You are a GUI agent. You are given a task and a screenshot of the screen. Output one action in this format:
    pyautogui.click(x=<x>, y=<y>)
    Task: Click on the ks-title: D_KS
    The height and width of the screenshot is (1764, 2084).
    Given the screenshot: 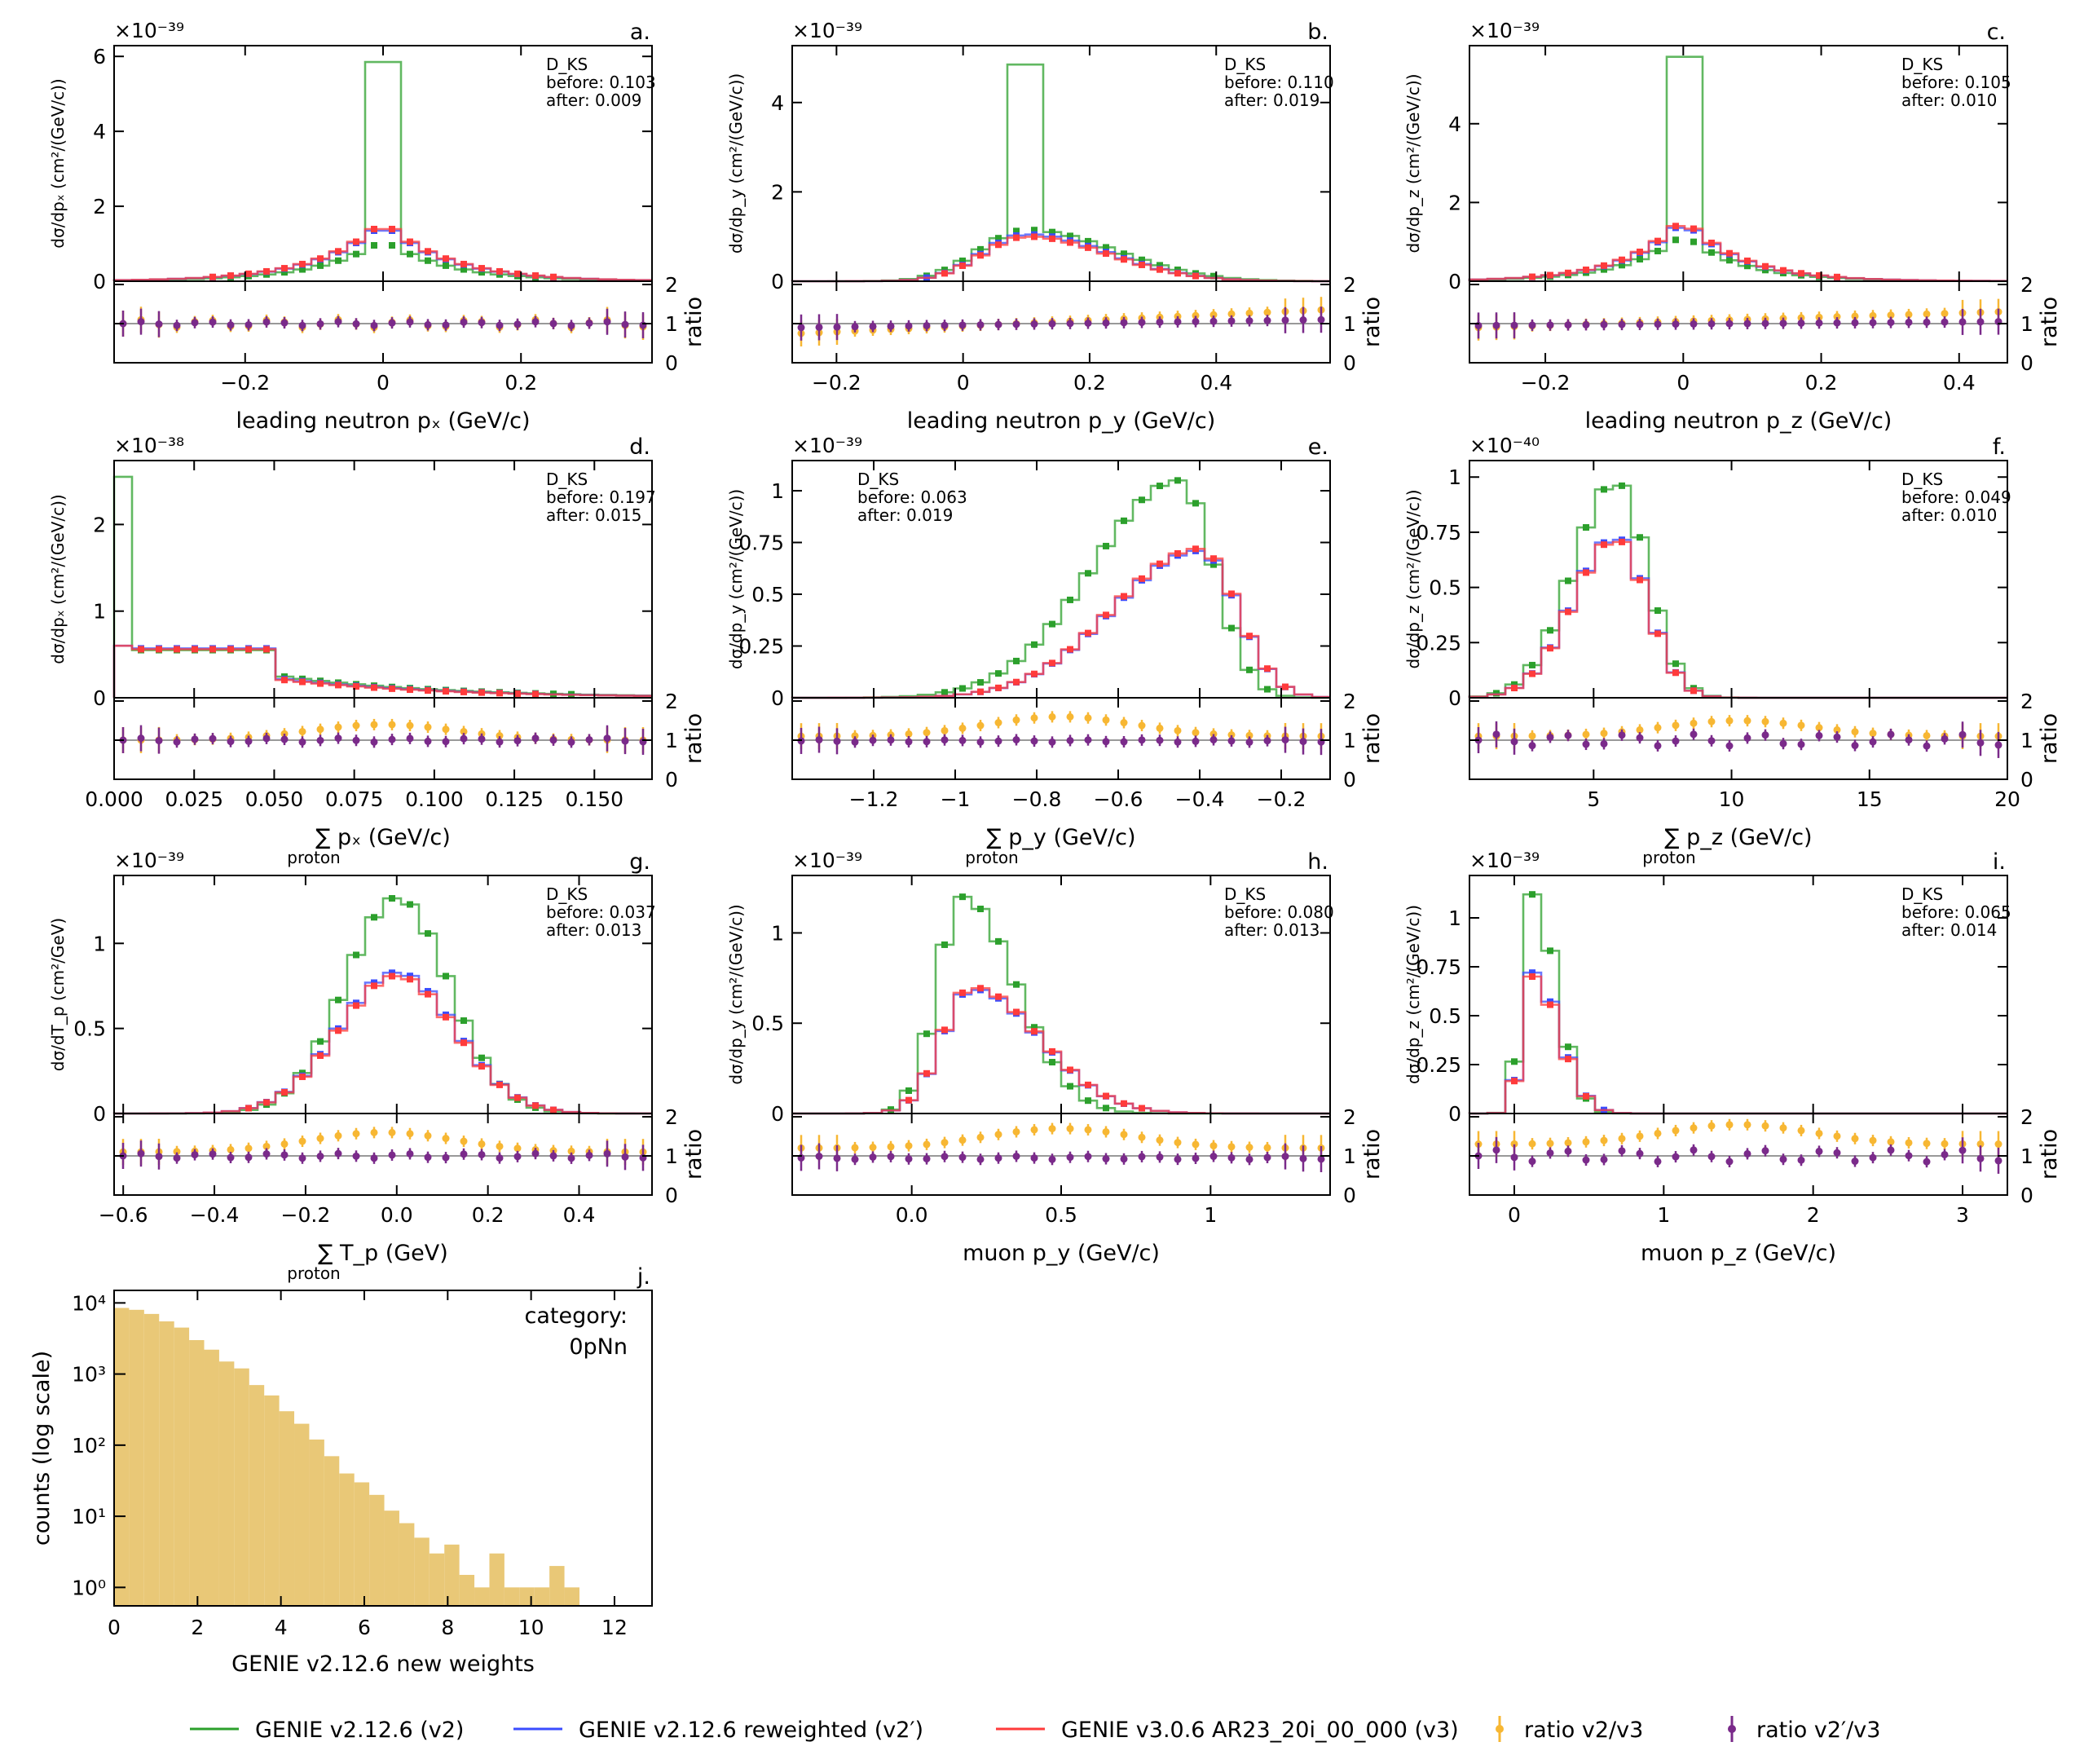 What is the action you would take?
    pyautogui.click(x=567, y=894)
    